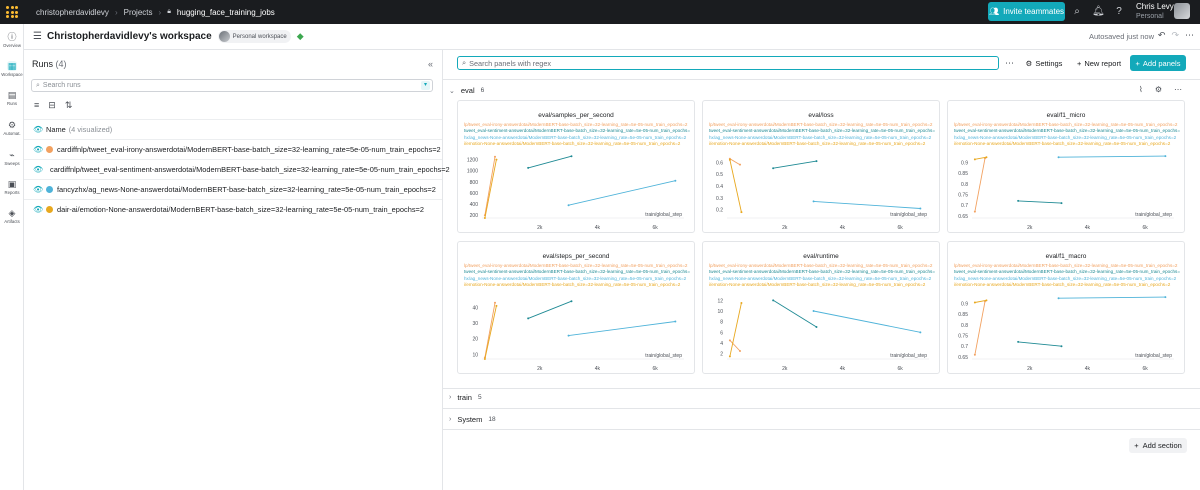 Image resolution: width=1200 pixels, height=490 pixels. What do you see at coordinates (1155, 12) in the screenshot?
I see `user-menu: Chris Levy Personal` at bounding box center [1155, 12].